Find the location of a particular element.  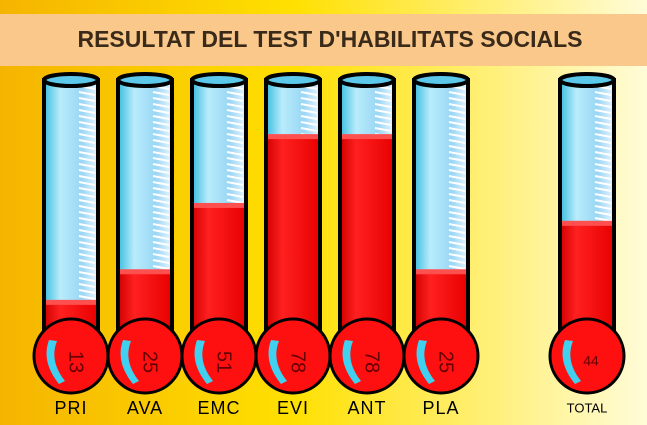

title-bar is located at coordinates (323, 40).